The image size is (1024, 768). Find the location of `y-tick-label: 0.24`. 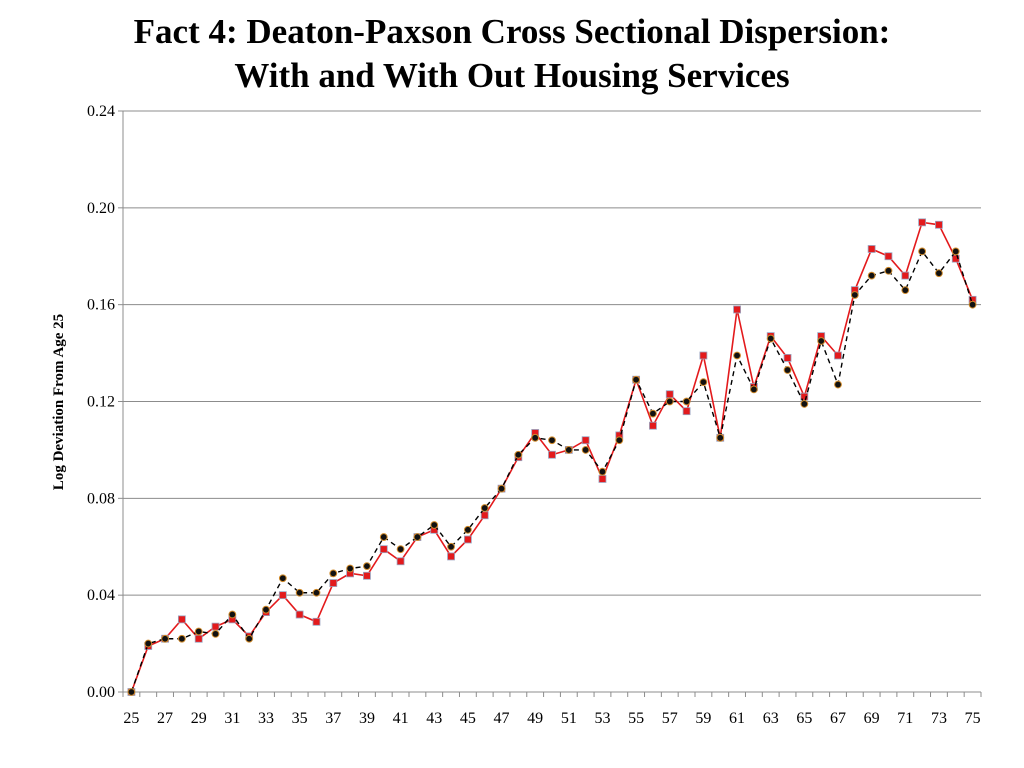

y-tick-label: 0.24 is located at coordinates (101, 111).